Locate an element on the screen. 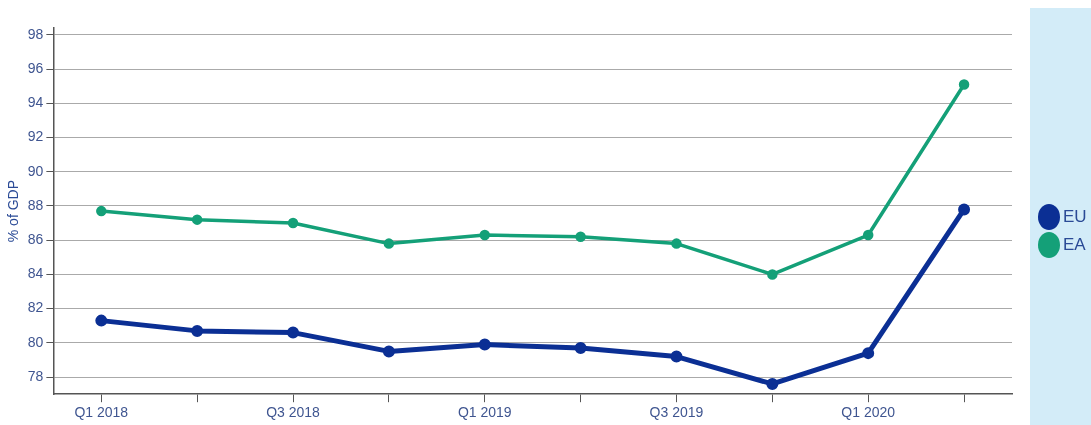  y-tick-label: 88 is located at coordinates (35, 204).